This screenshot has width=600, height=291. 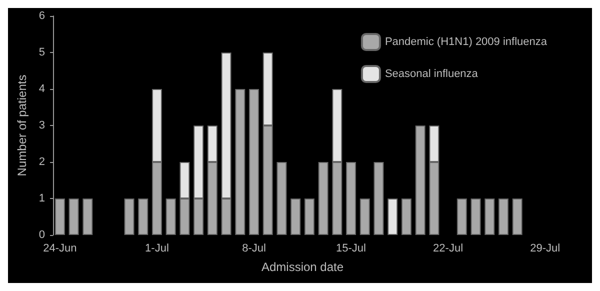 I want to click on x-tick-label: 15-Jul, so click(x=351, y=248).